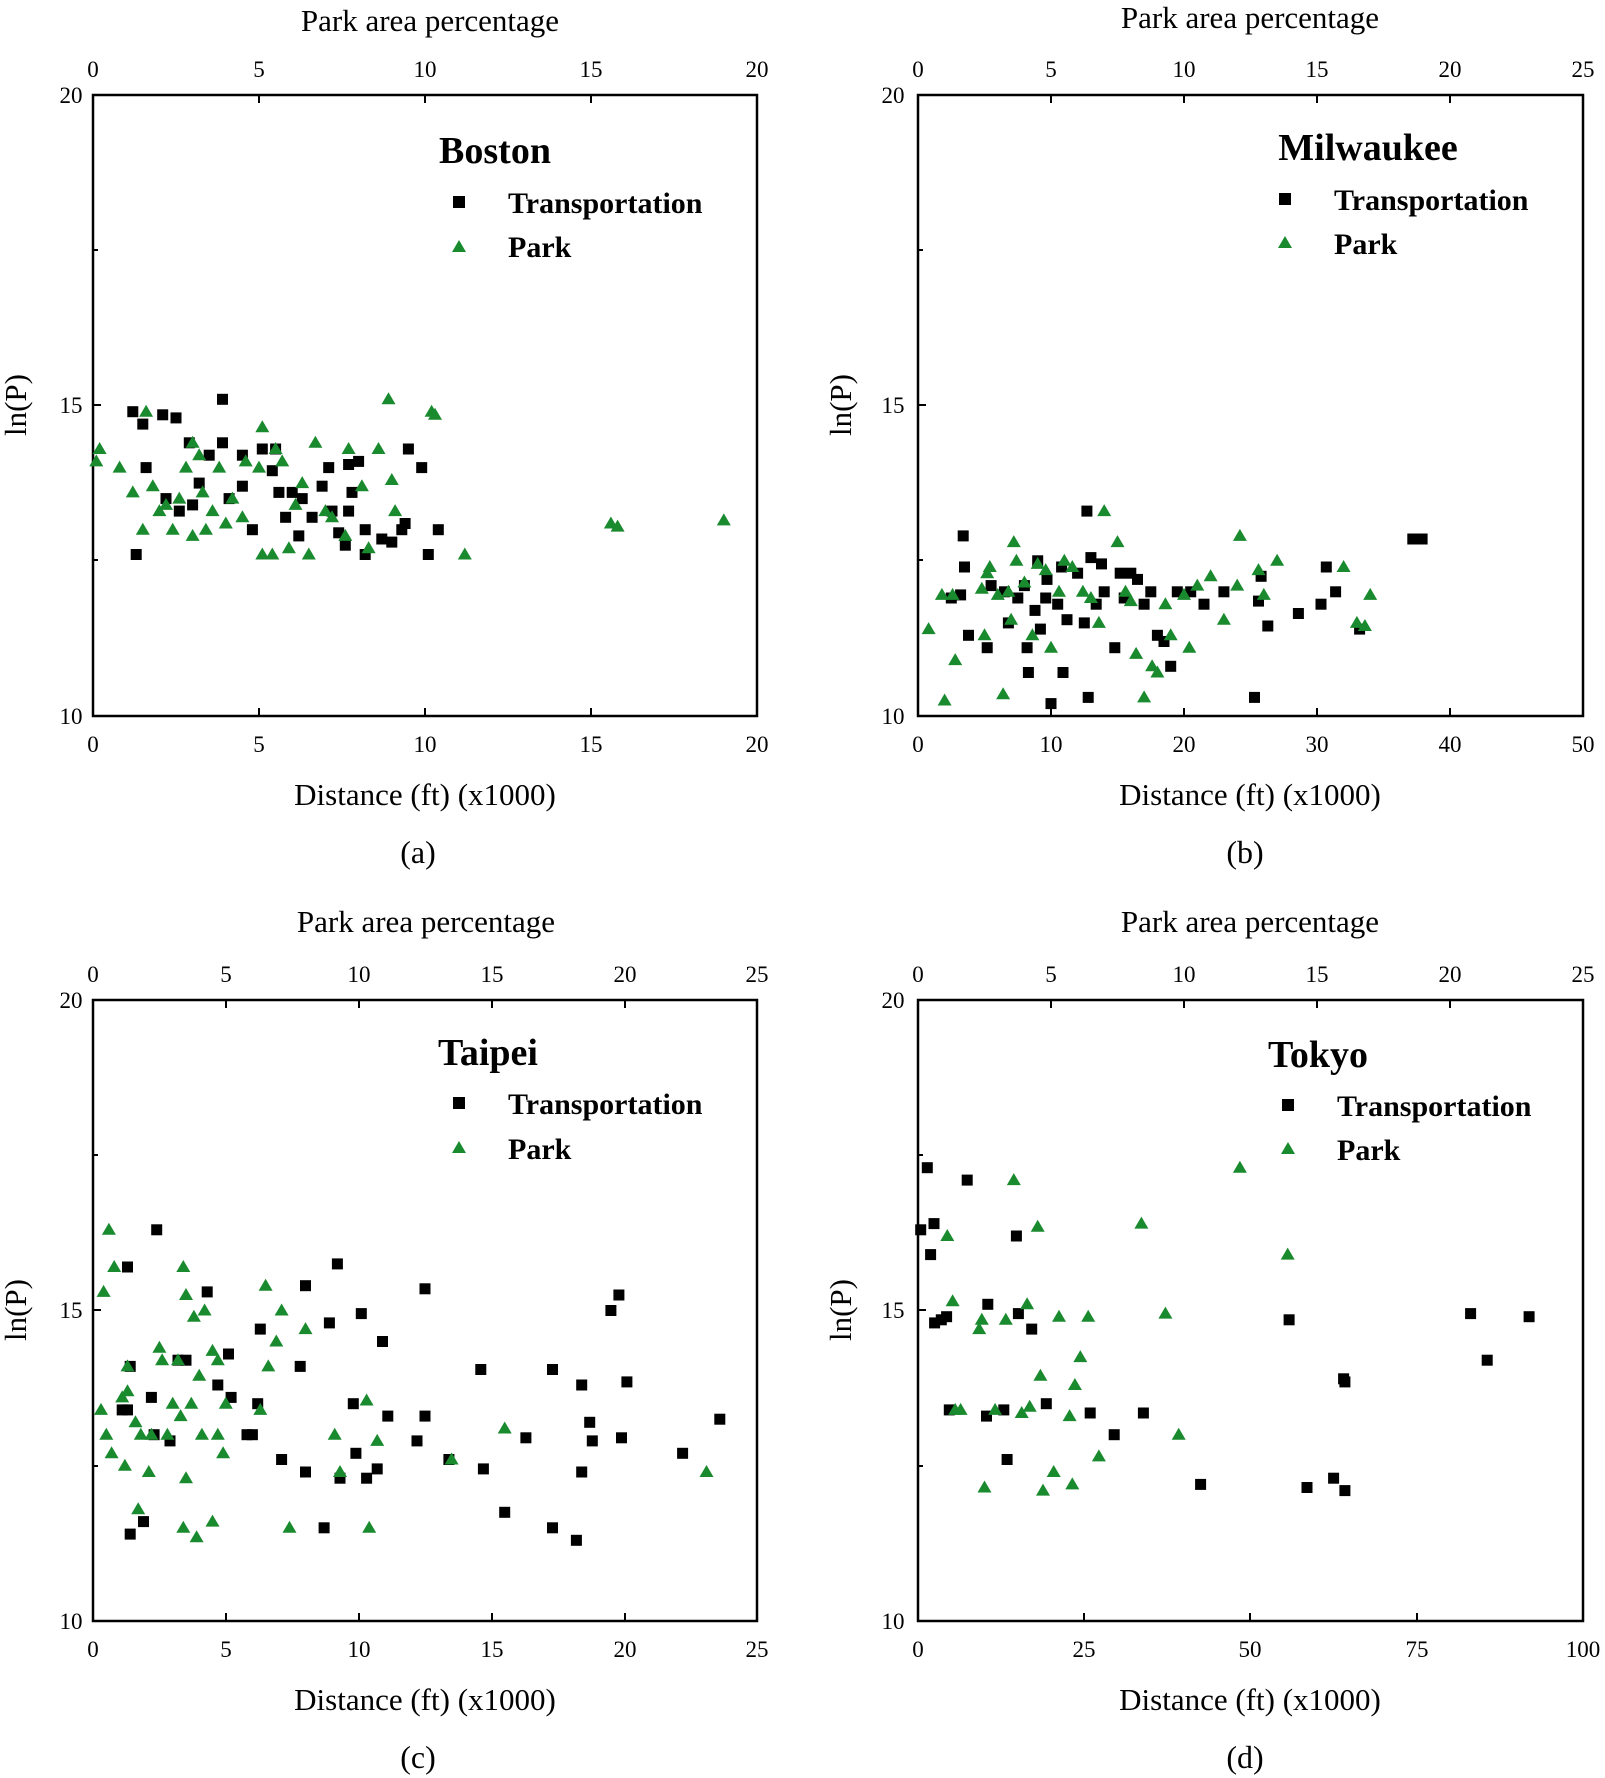 The height and width of the screenshot is (1778, 1605). I want to click on panel-caption: (d), so click(1244, 1757).